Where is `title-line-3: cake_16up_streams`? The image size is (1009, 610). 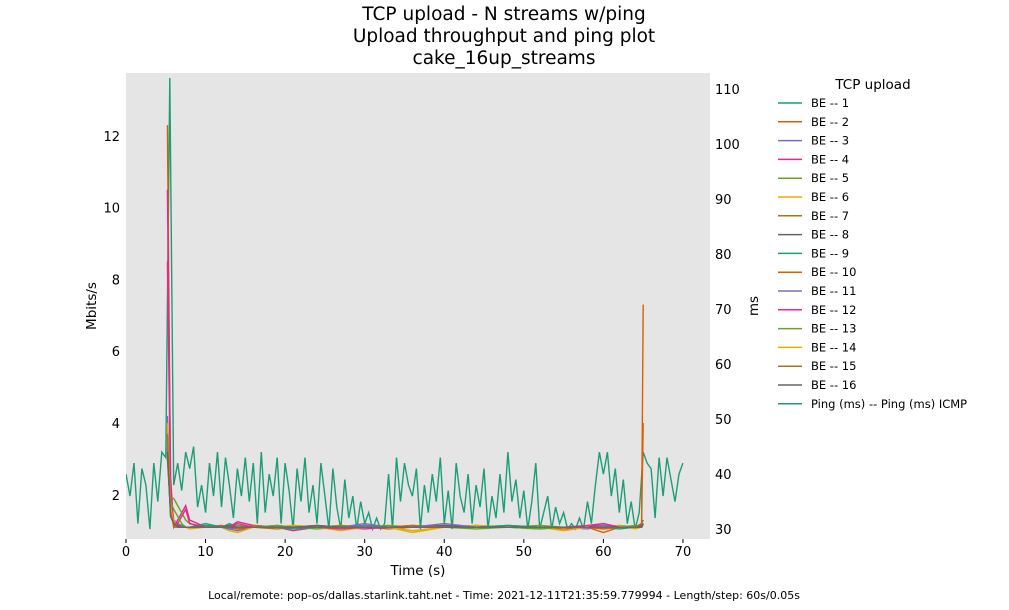 title-line-3: cake_16up_streams is located at coordinates (504, 58).